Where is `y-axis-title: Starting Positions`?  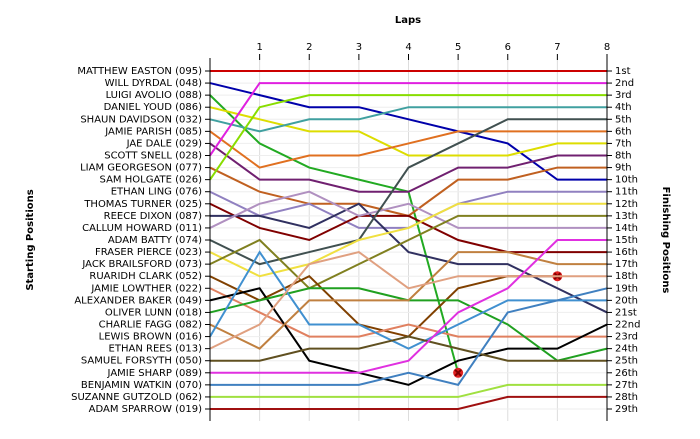 y-axis-title: Starting Positions is located at coordinates (30, 239).